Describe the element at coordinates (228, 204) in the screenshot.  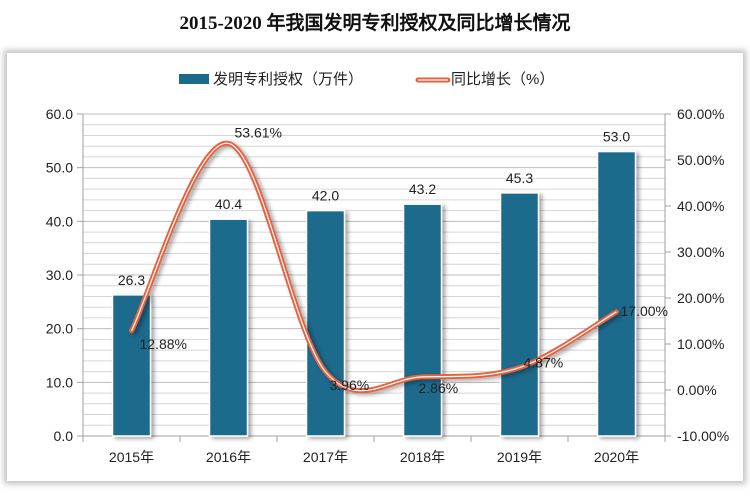
I see `bar-label: 40.4` at that location.